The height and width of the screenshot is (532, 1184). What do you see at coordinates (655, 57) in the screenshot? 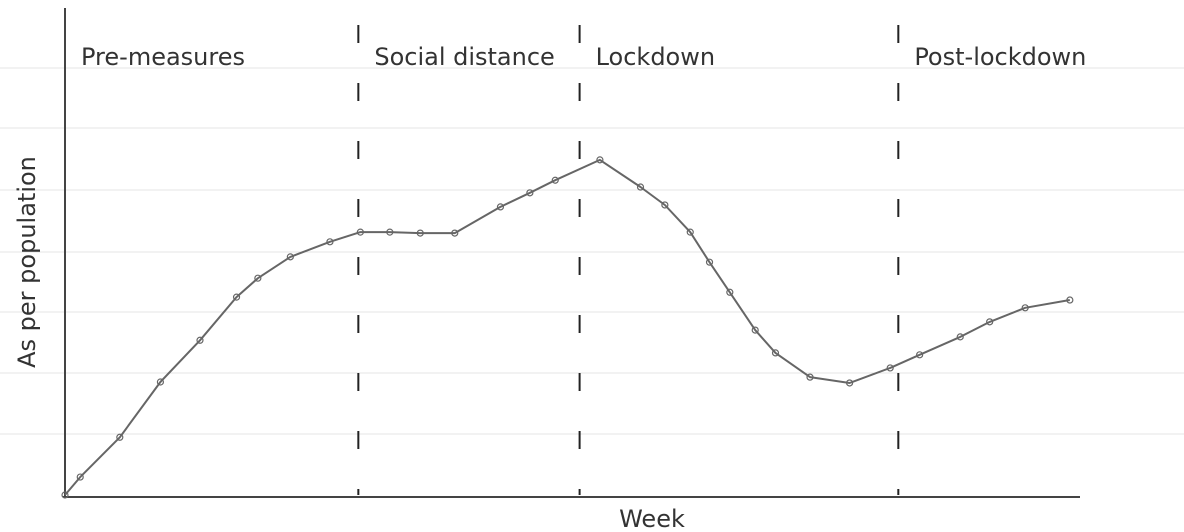
I see `phase-label: Lockdown` at bounding box center [655, 57].